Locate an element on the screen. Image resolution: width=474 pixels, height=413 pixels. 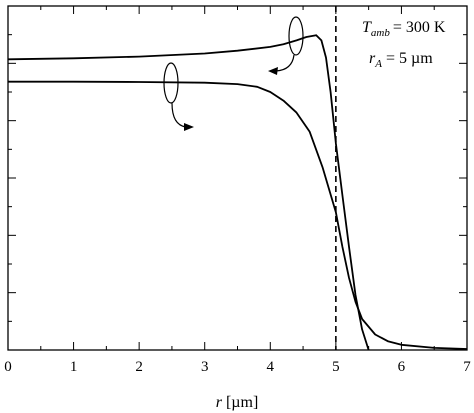
x-axis-label: r [µm] is located at coordinates (237, 402).